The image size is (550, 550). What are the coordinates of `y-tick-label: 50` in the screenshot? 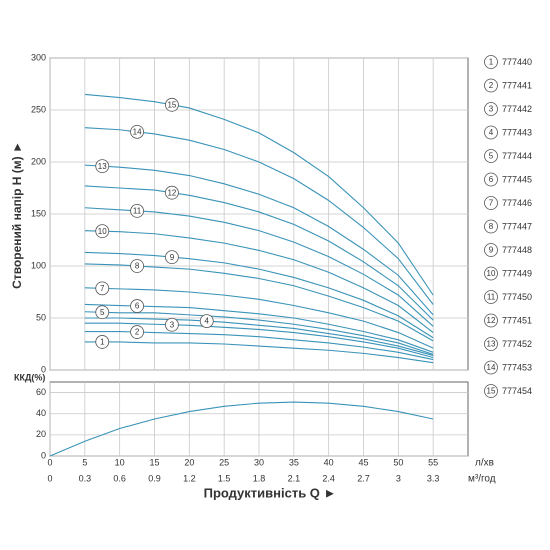 It's located at (41, 317).